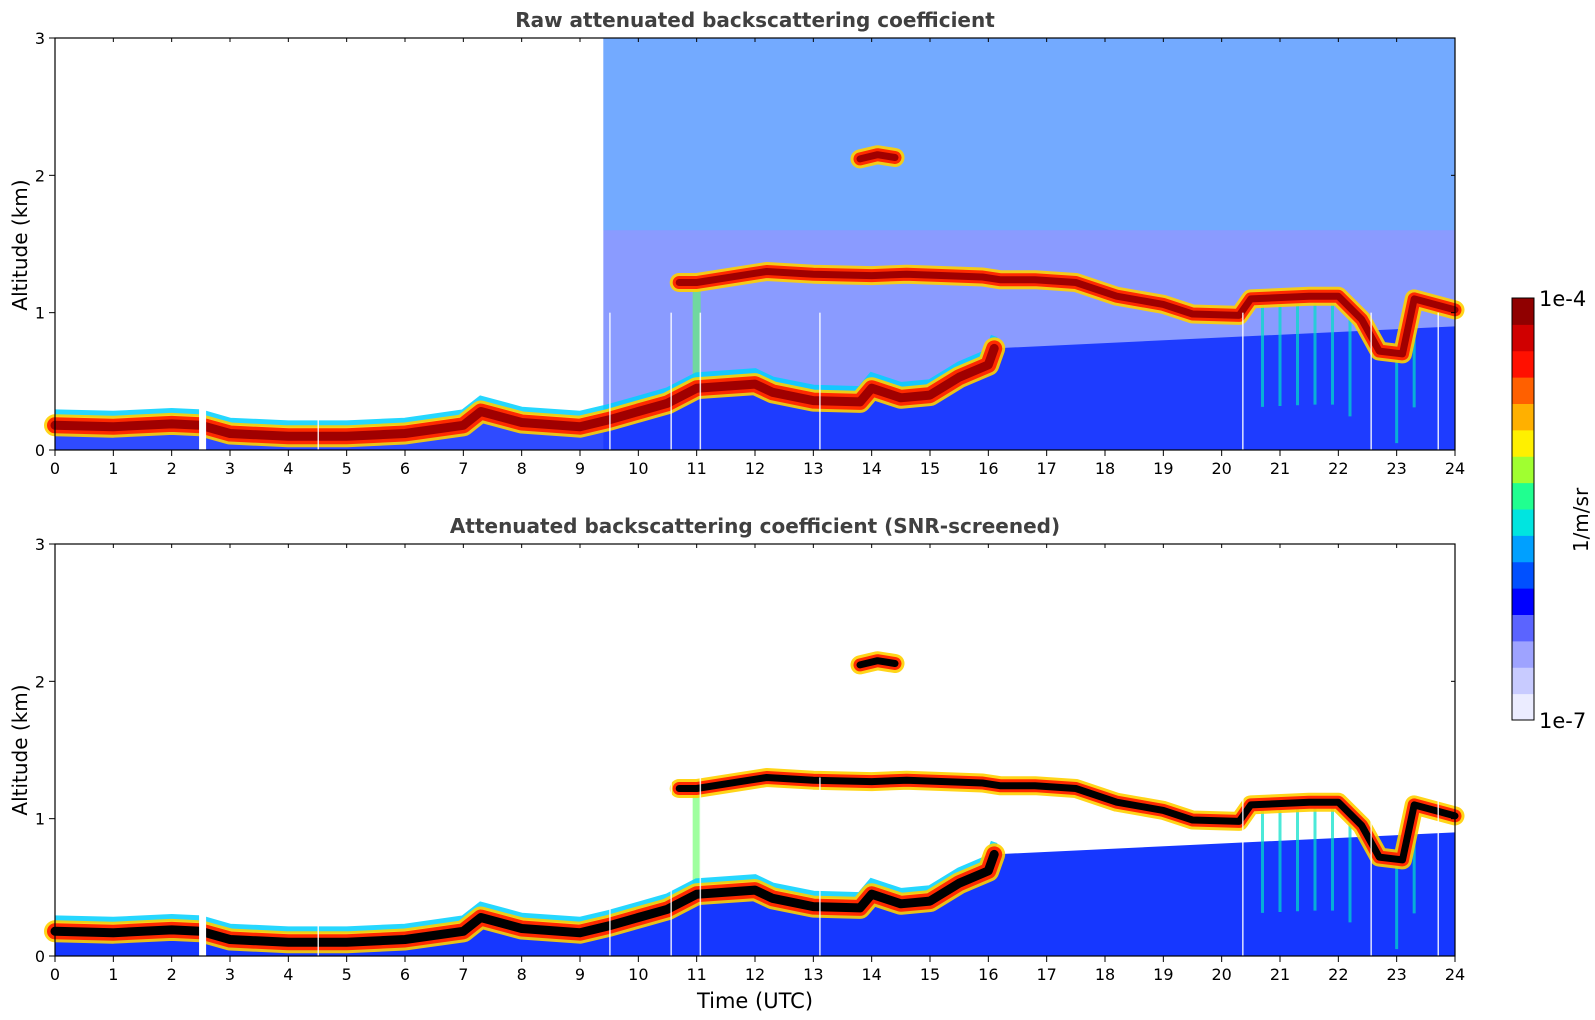 The image size is (1595, 1020). Describe the element at coordinates (1029, 134) in the screenshot. I see `raw-high-noise-region` at that location.